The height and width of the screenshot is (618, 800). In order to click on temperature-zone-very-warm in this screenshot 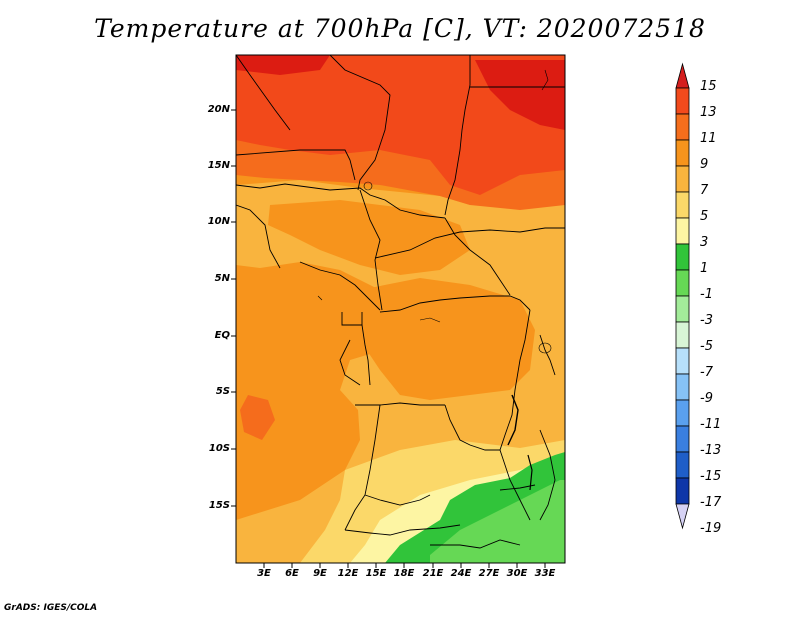, I will do `click(400, 125)`.